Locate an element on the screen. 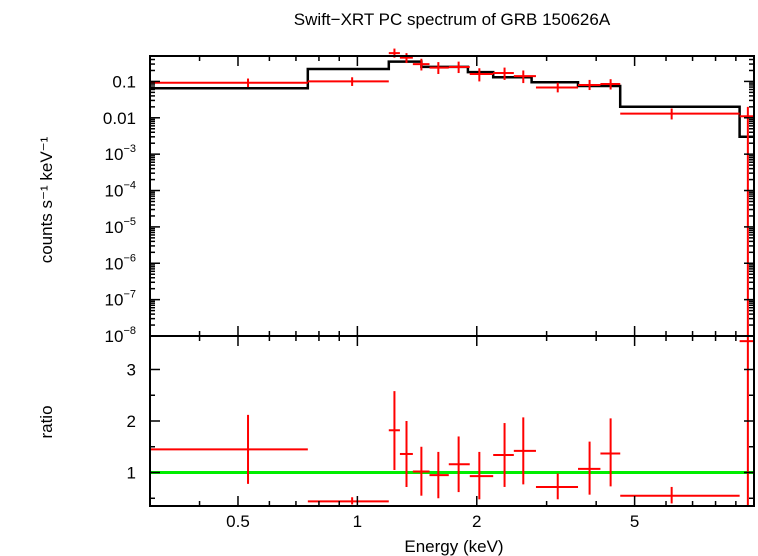 This screenshot has width=758, height=556. chart-title: Swift−XRT PC spectrum of GRB 150626A is located at coordinates (452, 19).